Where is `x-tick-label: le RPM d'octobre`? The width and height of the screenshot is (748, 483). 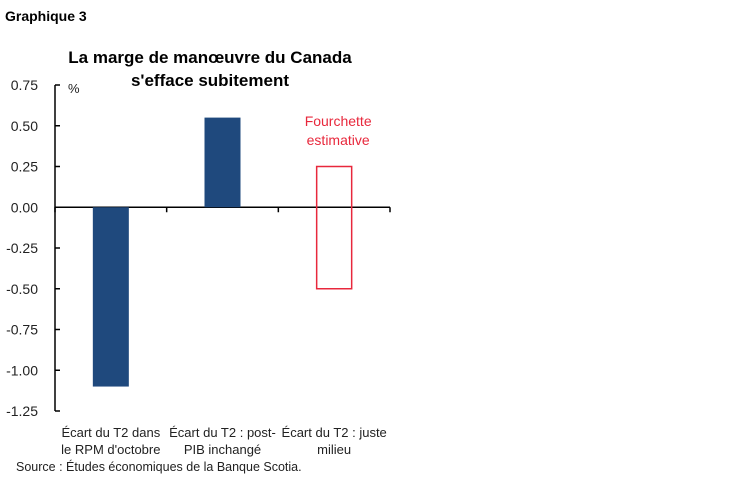 x-tick-label: le RPM d'octobre is located at coordinates (110, 449).